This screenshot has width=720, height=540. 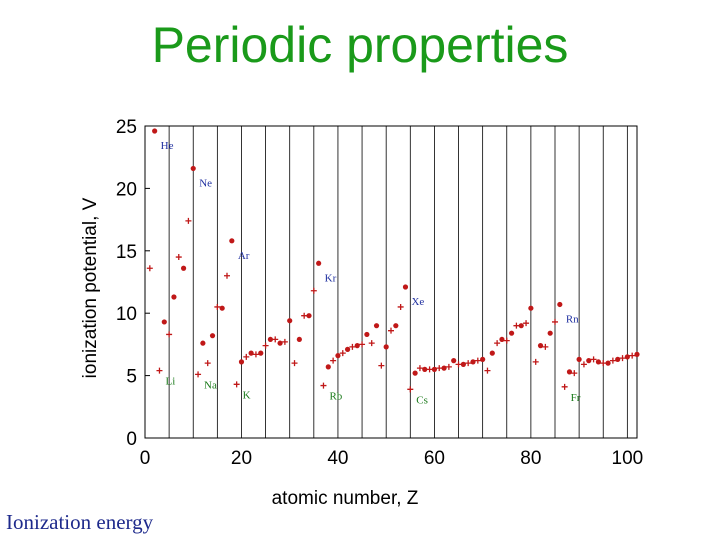 I want to click on x-tick-label: 40, so click(x=337, y=458).